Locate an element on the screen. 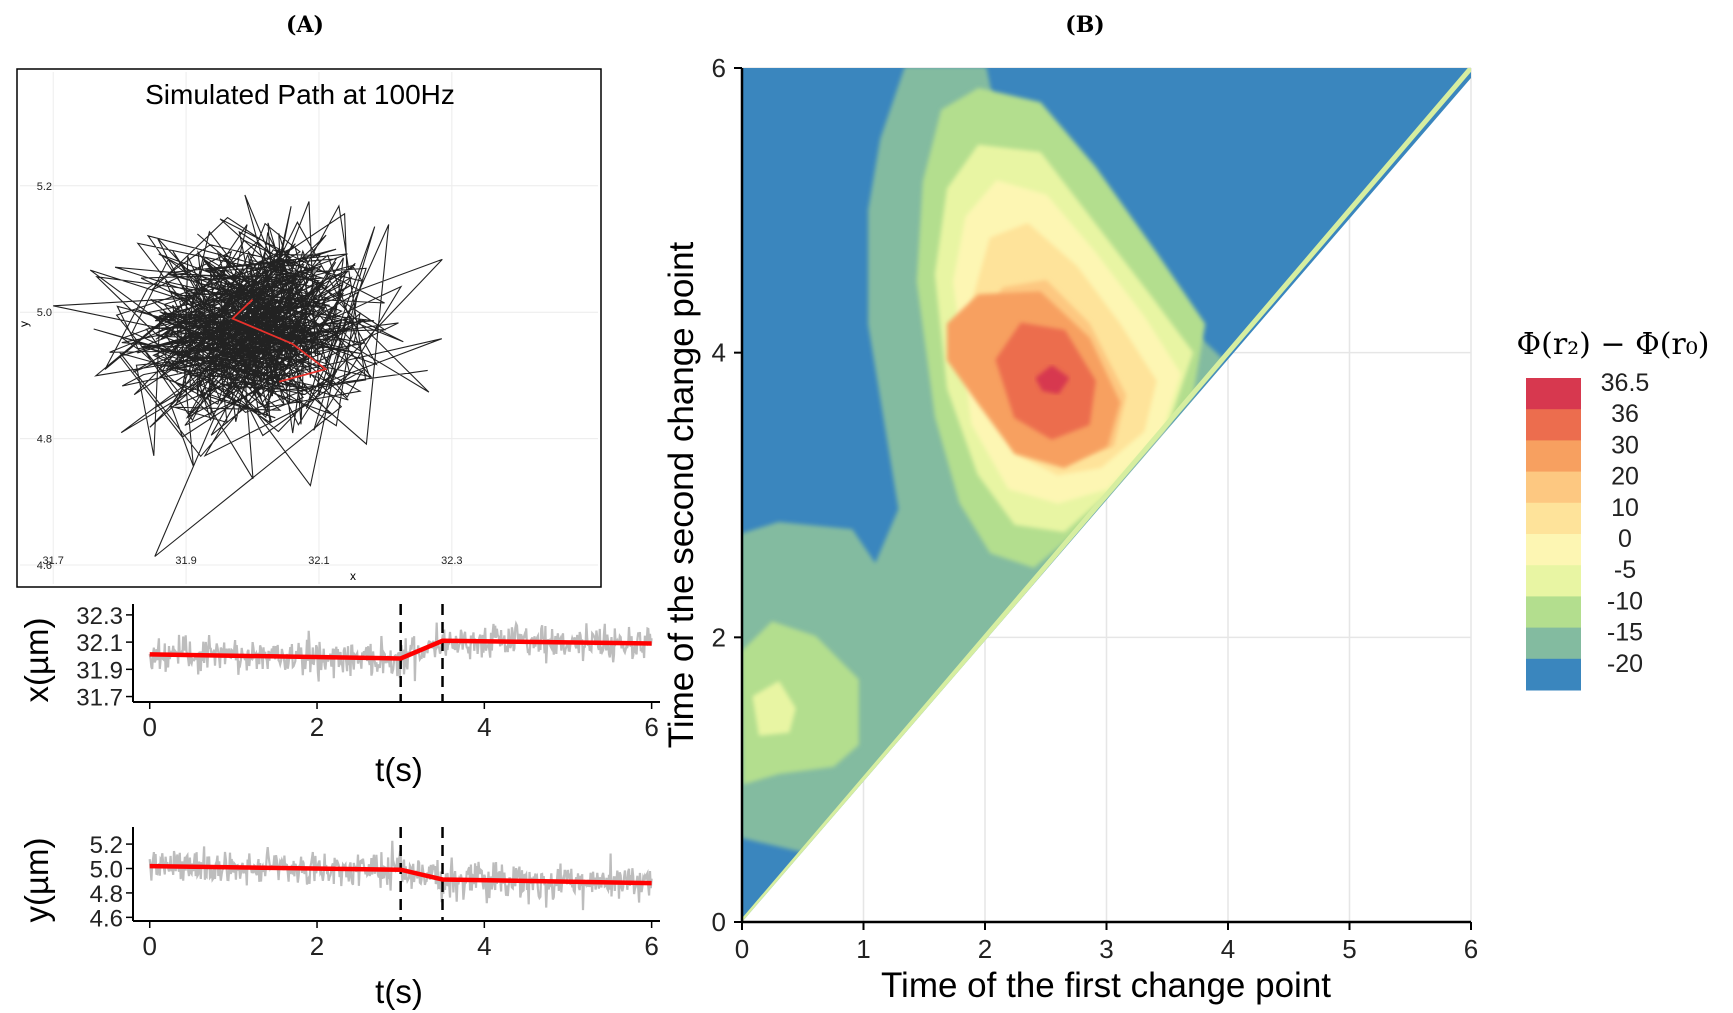 The height and width of the screenshot is (1013, 1733). contour-ylabel: Time of the second change point is located at coordinates (681, 494).